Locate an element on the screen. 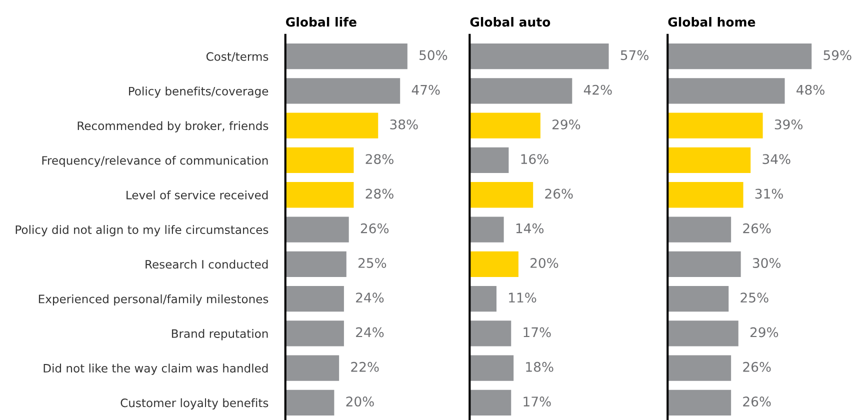 Image resolution: width=857 pixels, height=420 pixels. data-label: 18% is located at coordinates (540, 367).